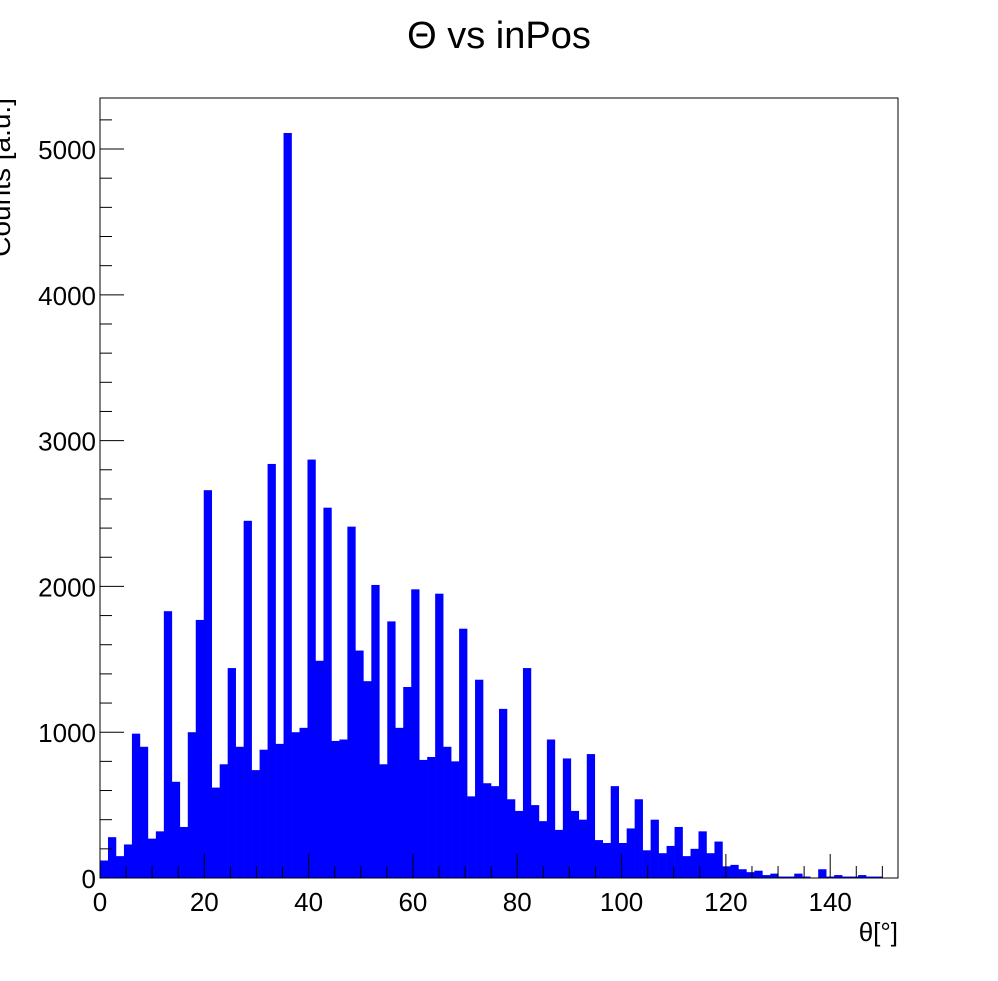 This screenshot has width=998, height=981. Describe the element at coordinates (308, 902) in the screenshot. I see `x-tick-label: 40` at that location.